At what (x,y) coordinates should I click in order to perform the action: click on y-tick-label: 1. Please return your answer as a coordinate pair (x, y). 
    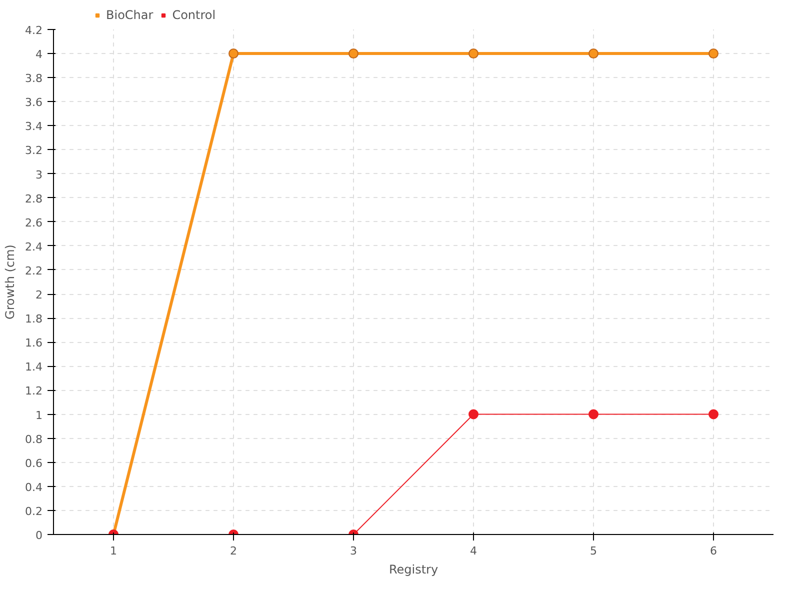
    Looking at the image, I should click on (39, 415).